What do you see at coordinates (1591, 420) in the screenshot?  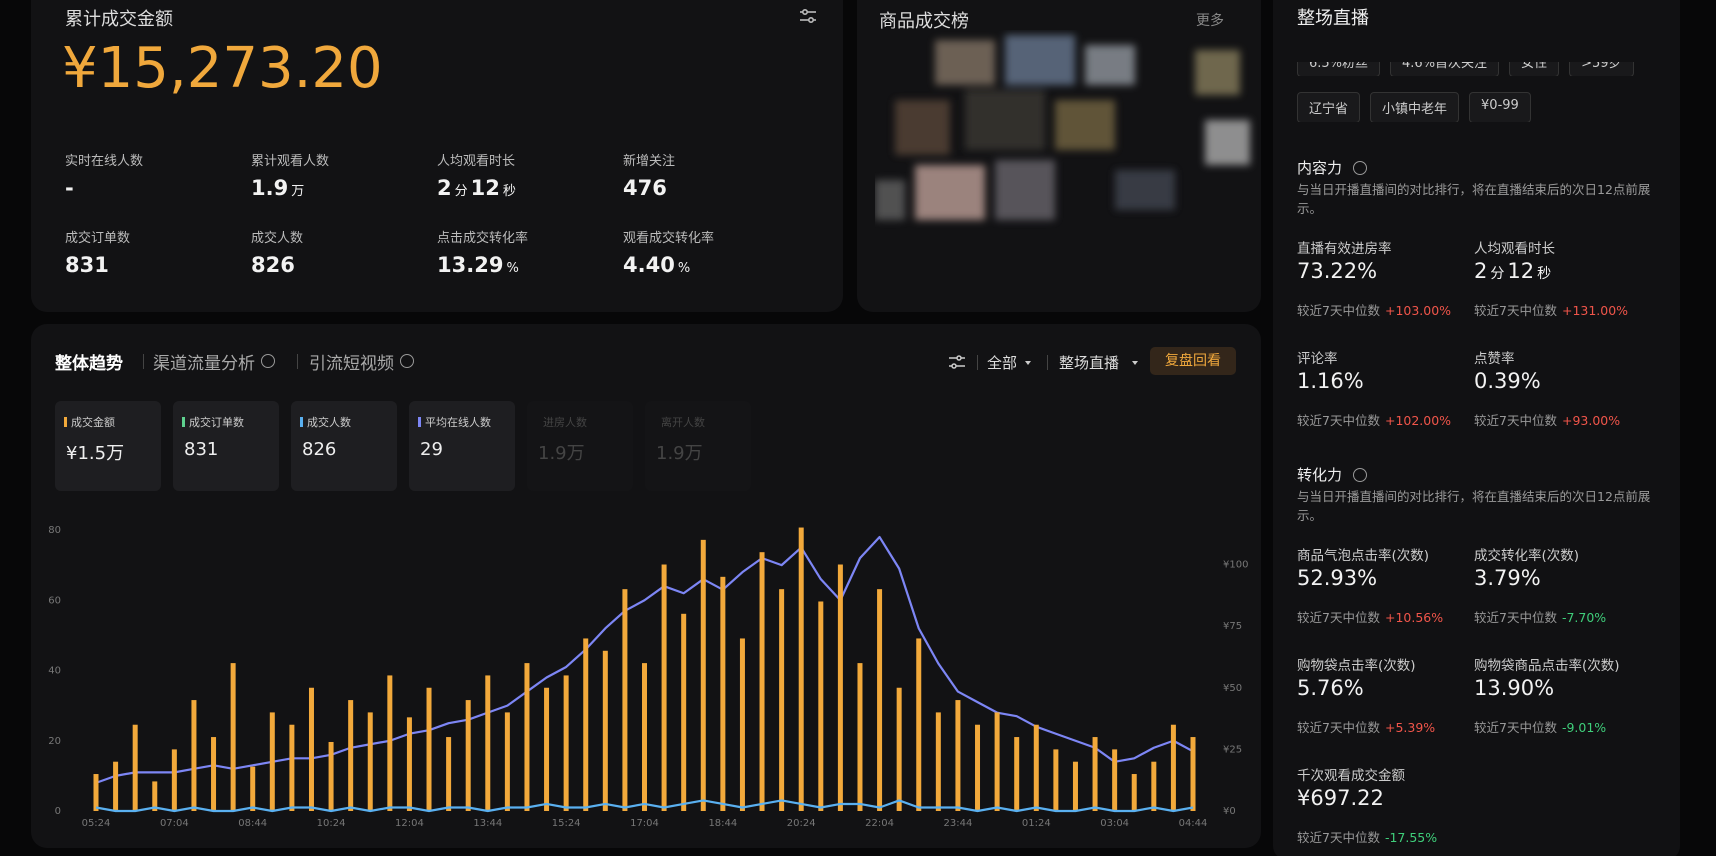 I see `compare-change: +93.00%` at bounding box center [1591, 420].